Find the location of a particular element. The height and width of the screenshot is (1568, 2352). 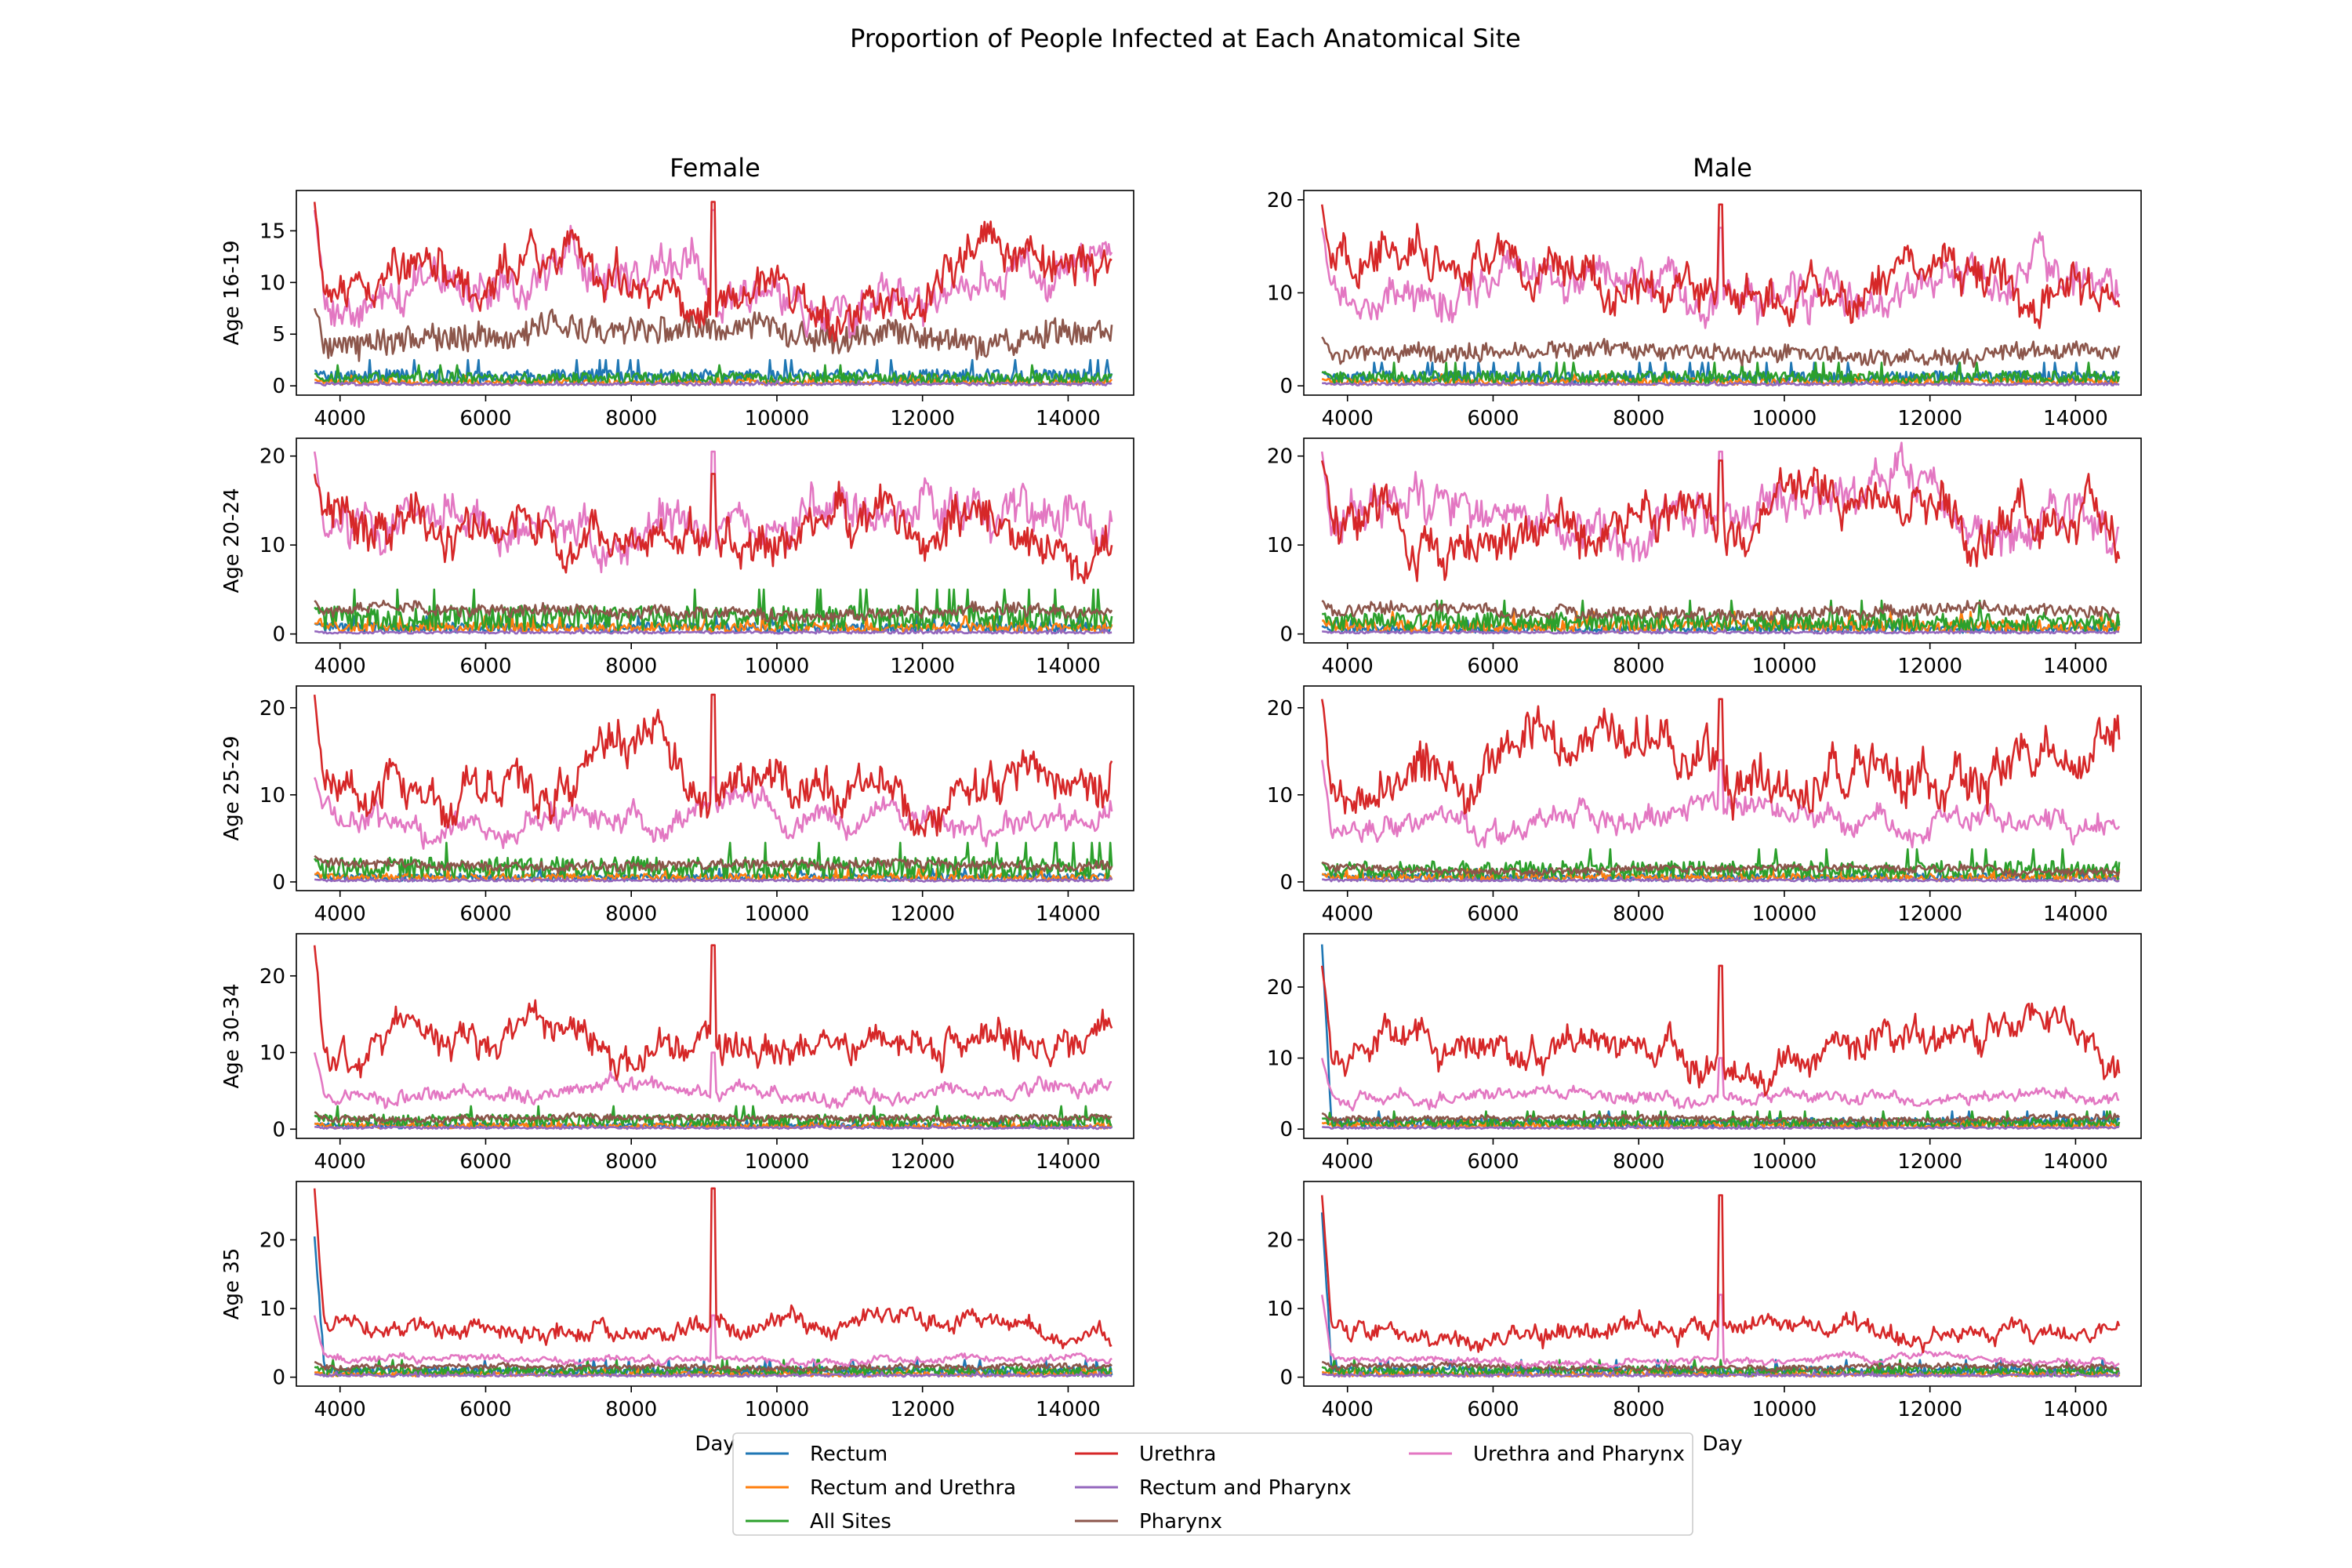

panel-male-age-25-29-line-pharynx is located at coordinates (1721, 869).